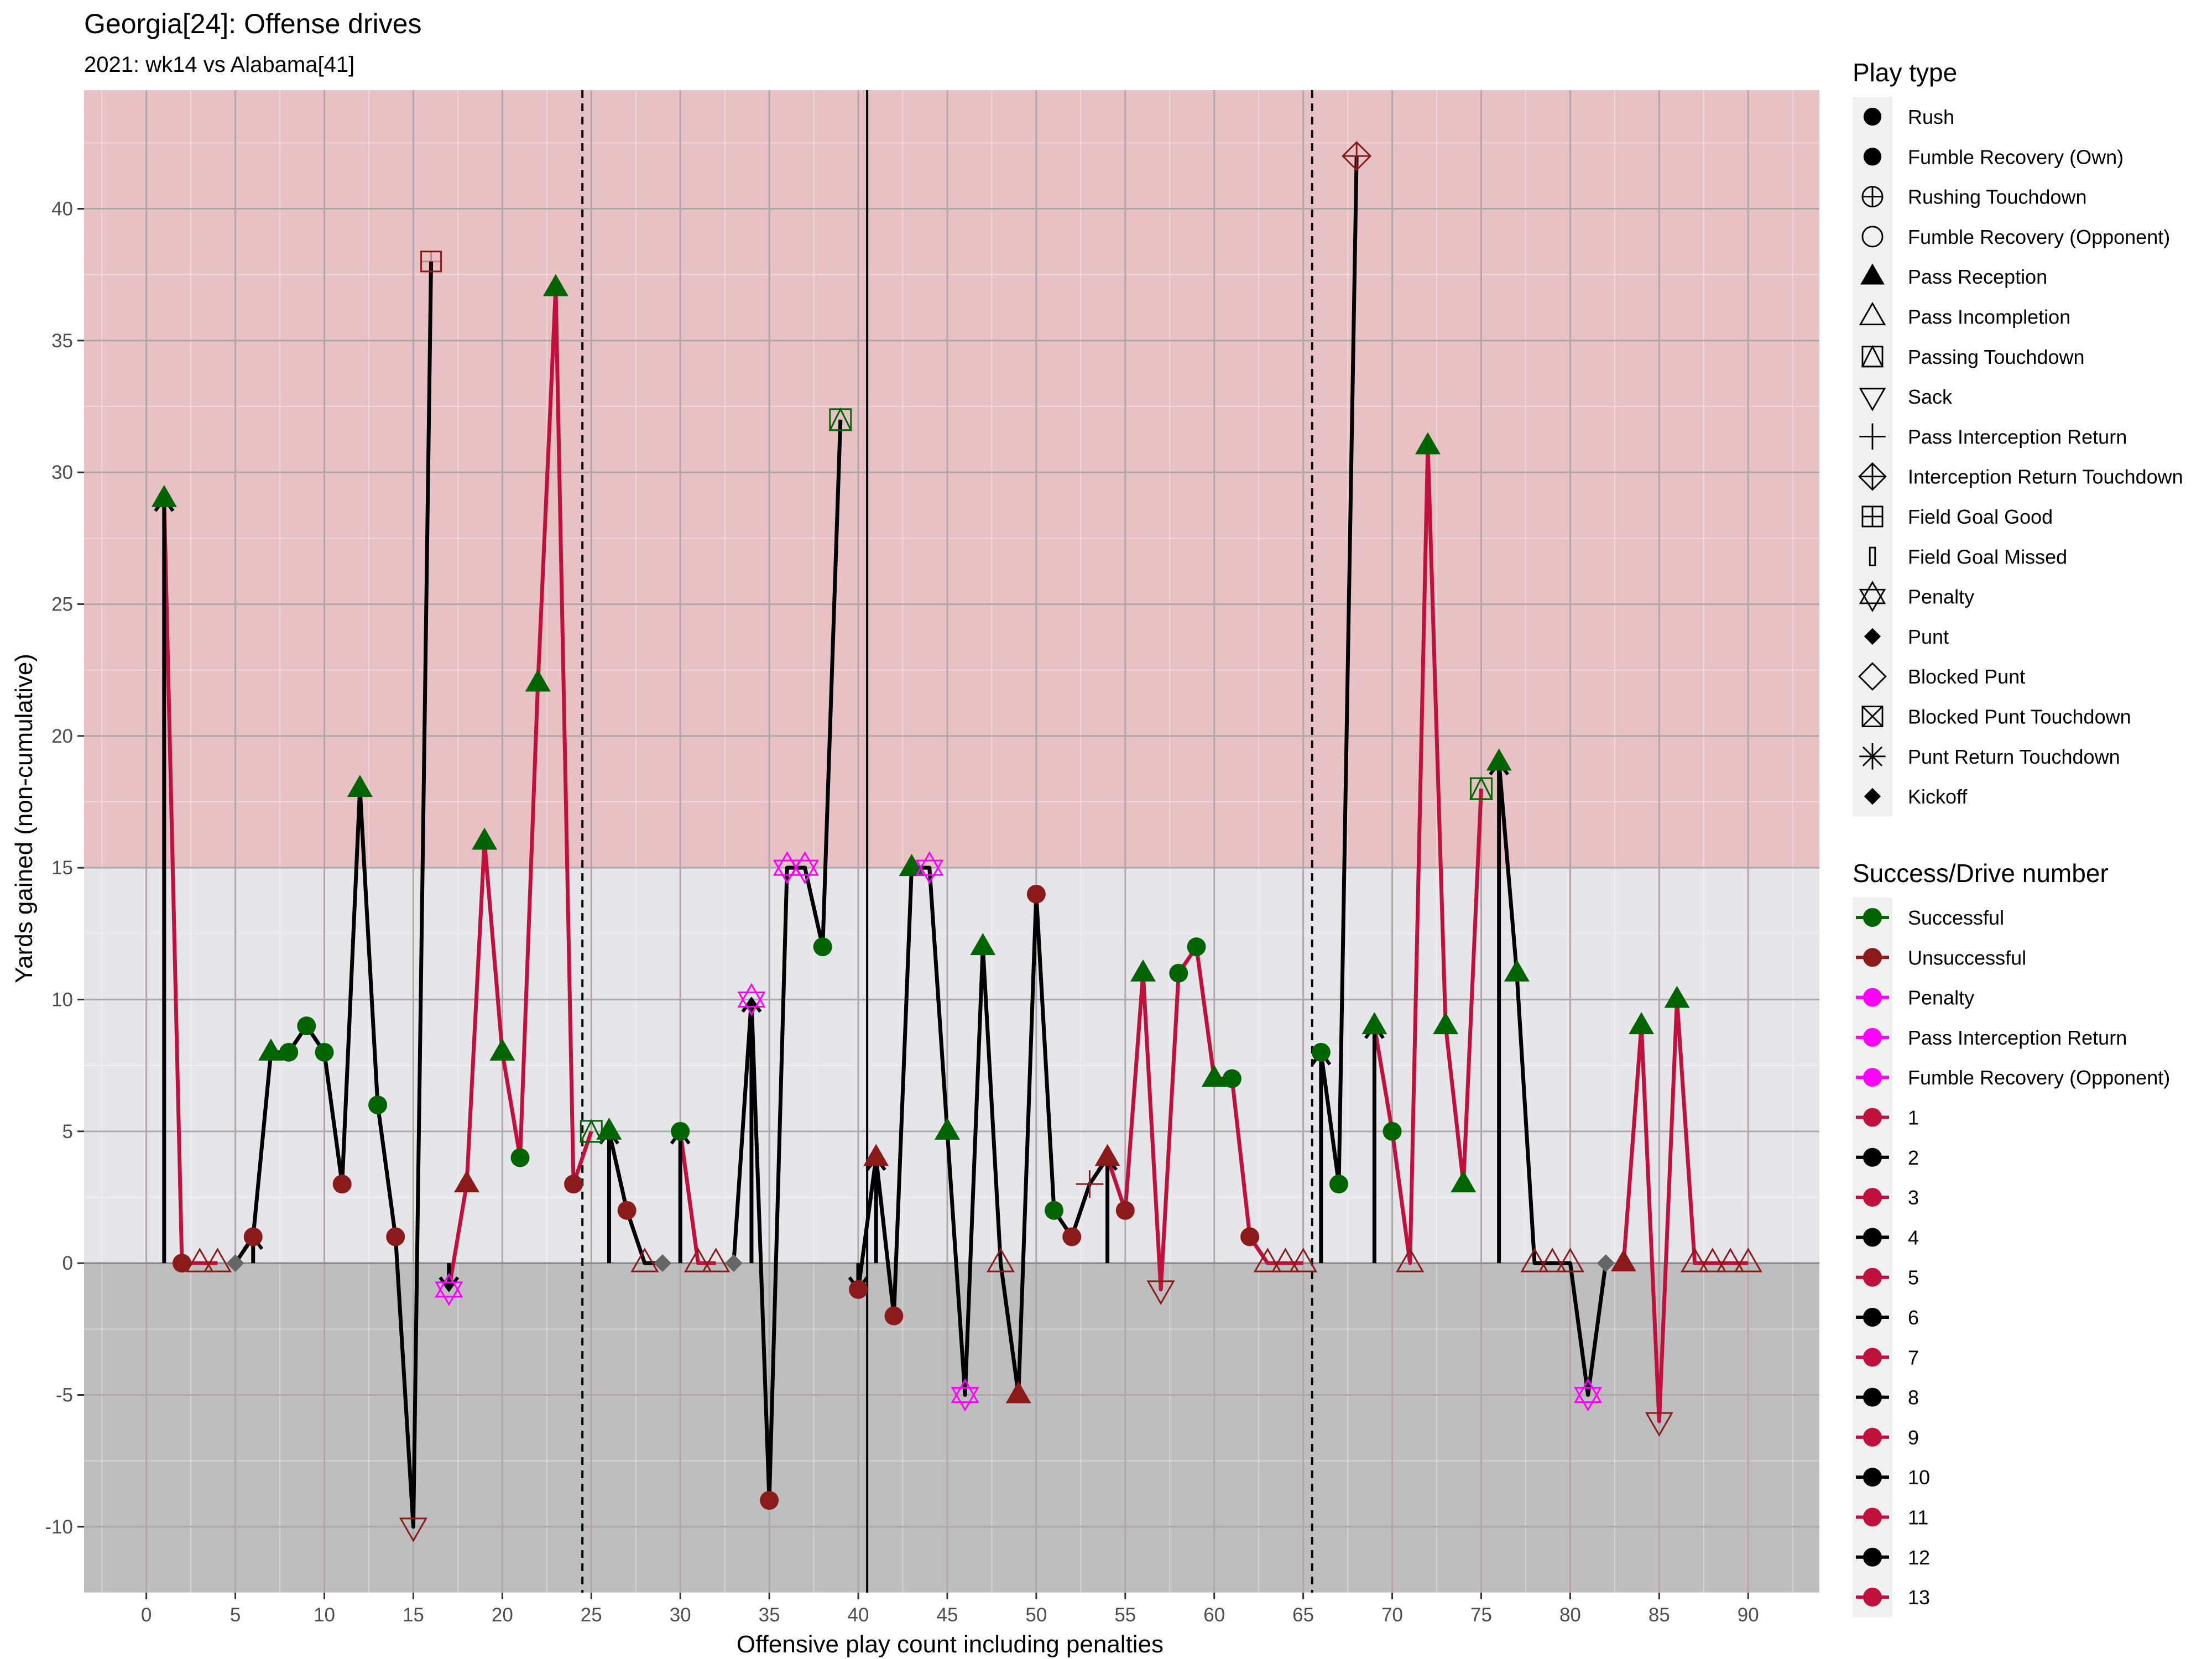 The height and width of the screenshot is (1659, 2212). I want to click on x-tick-label: 15, so click(414, 1615).